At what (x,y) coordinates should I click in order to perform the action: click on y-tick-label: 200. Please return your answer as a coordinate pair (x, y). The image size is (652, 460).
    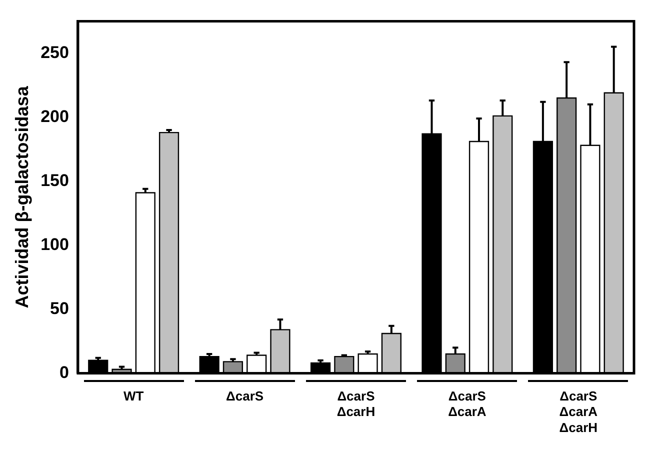
    Looking at the image, I should click on (54, 116).